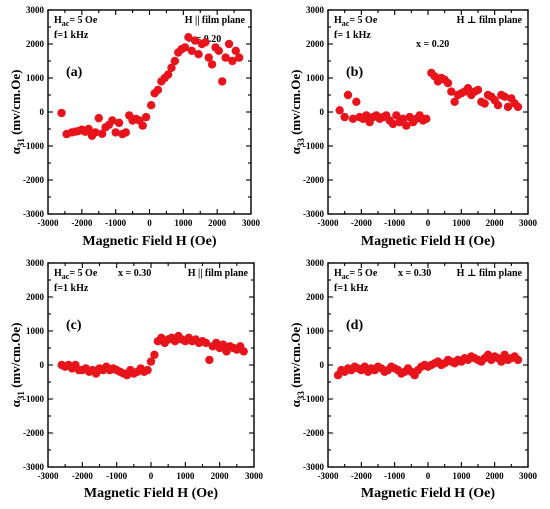 This screenshot has width=550, height=509. I want to click on panel-2-panel-label: (b), so click(354, 72).